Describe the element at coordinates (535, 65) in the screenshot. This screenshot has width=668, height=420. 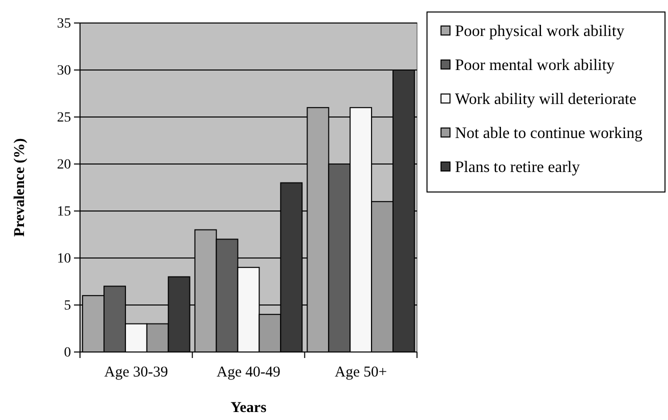
I see `legend-label: Poor mental work ability` at that location.